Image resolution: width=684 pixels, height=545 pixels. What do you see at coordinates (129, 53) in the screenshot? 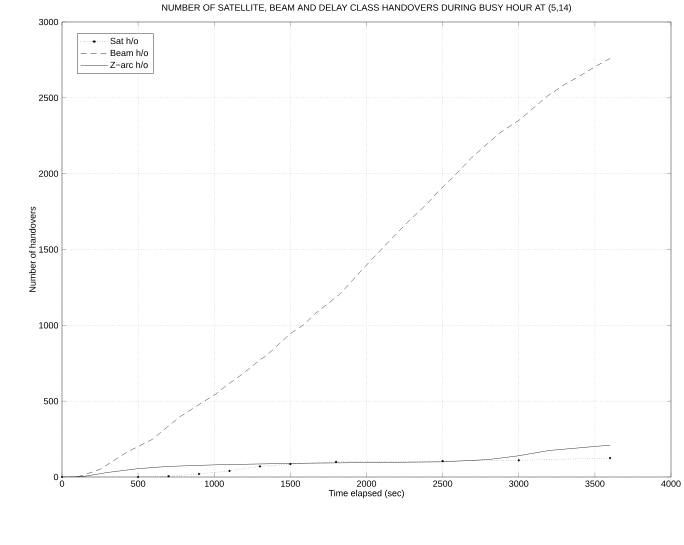
I see `legend-label: Beam h/o` at bounding box center [129, 53].